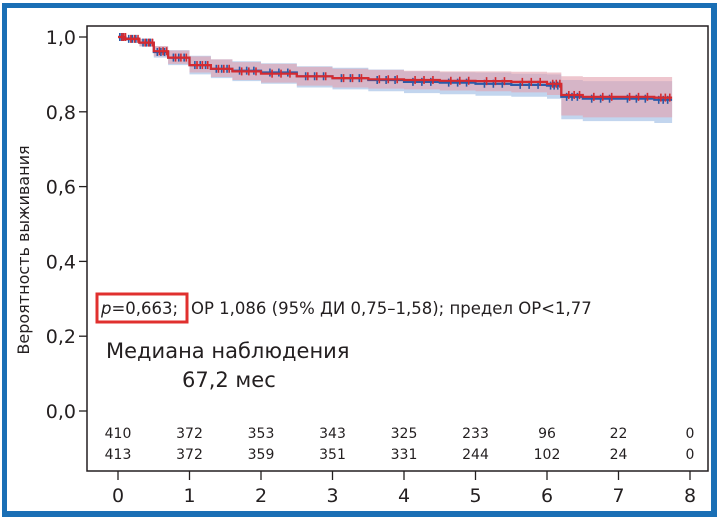 Image resolution: width=717 pixels, height=517 pixels. I want to click on at-risk-value: 22, so click(619, 434).